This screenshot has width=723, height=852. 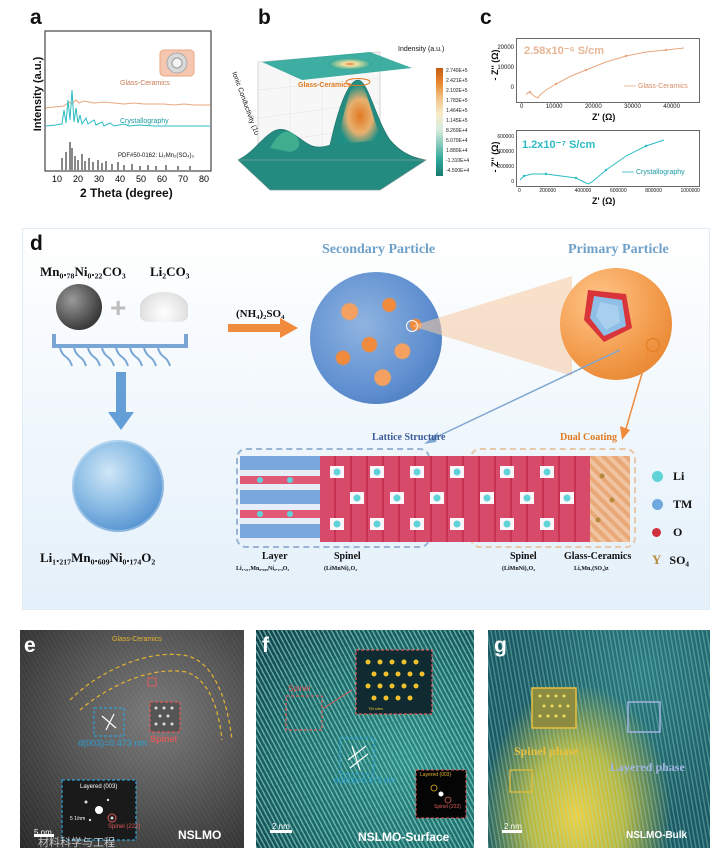 I want to click on panel-f-spinel-label: Spinel, so click(x=299, y=688).